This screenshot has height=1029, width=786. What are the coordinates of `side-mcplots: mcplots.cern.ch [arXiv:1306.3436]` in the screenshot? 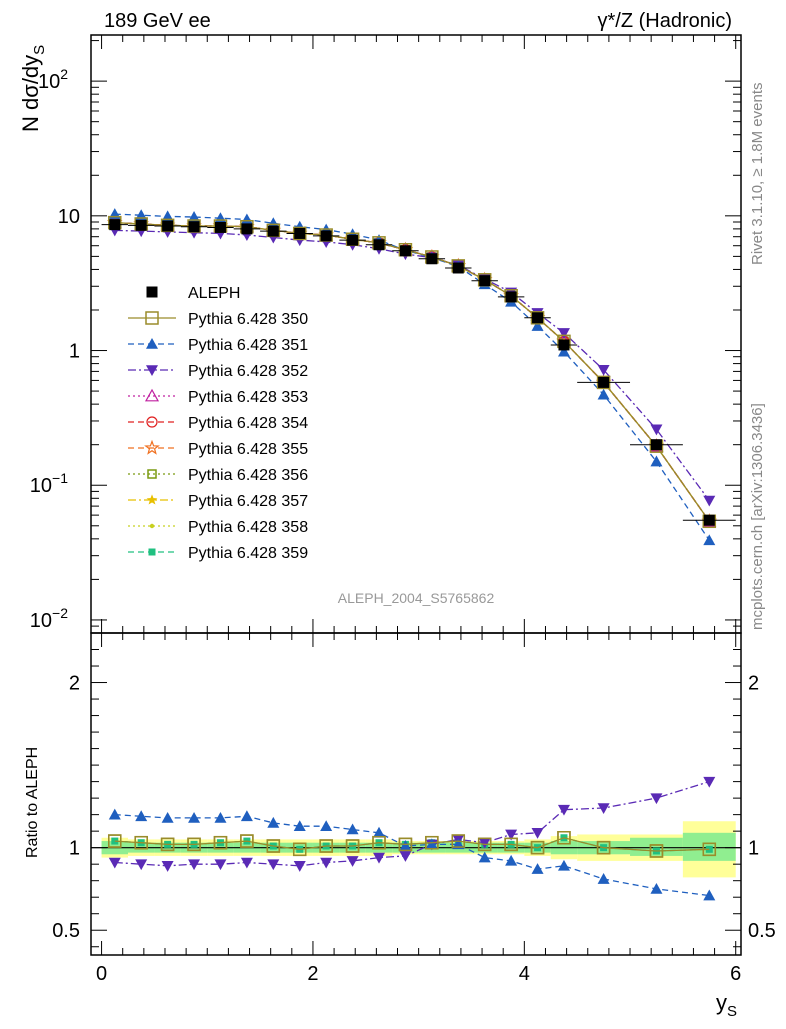 It's located at (757, 516).